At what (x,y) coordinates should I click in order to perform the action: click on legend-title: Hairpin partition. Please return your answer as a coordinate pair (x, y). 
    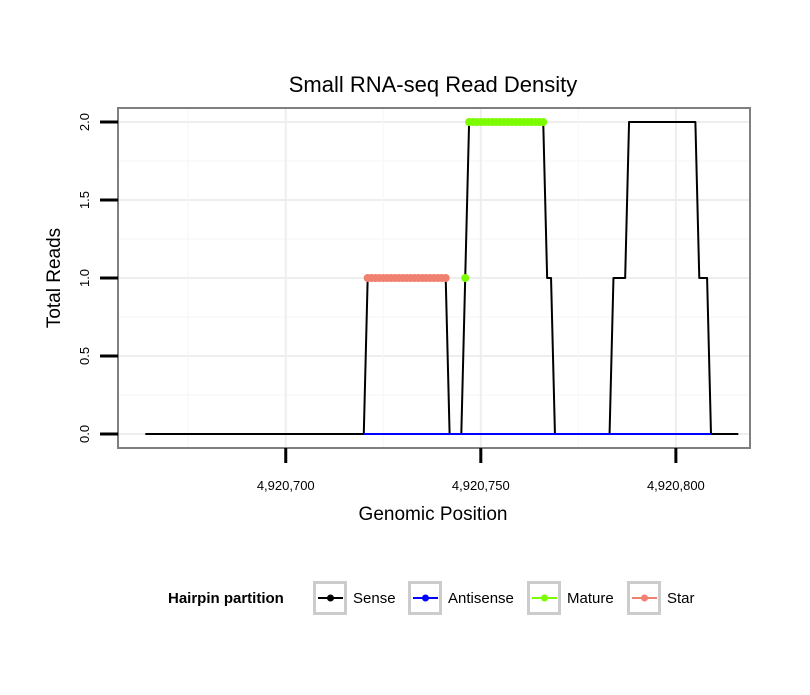
    Looking at the image, I should click on (226, 598).